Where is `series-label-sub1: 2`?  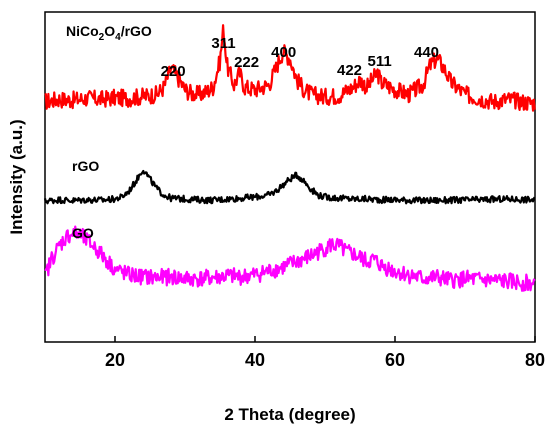
series-label-sub1: 2 is located at coordinates (102, 37).